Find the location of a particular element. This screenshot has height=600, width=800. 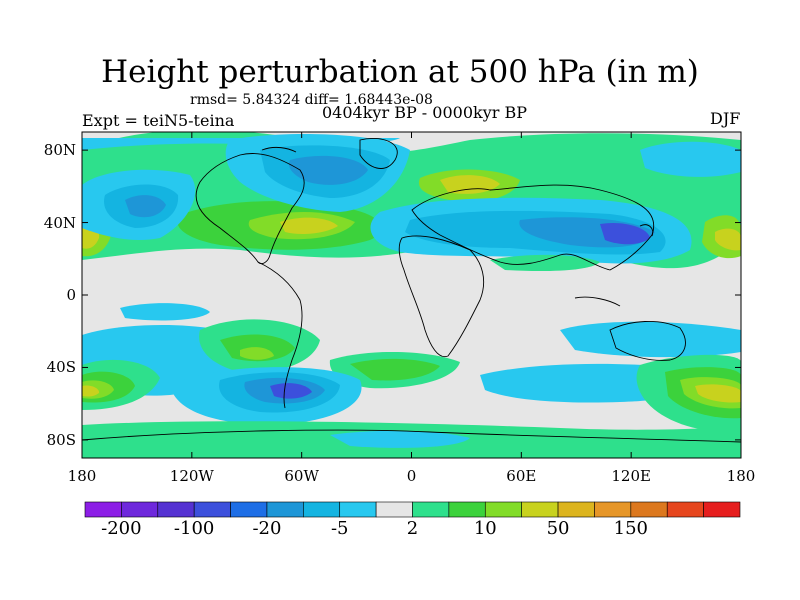

lon-label: 60W is located at coordinates (301, 476).